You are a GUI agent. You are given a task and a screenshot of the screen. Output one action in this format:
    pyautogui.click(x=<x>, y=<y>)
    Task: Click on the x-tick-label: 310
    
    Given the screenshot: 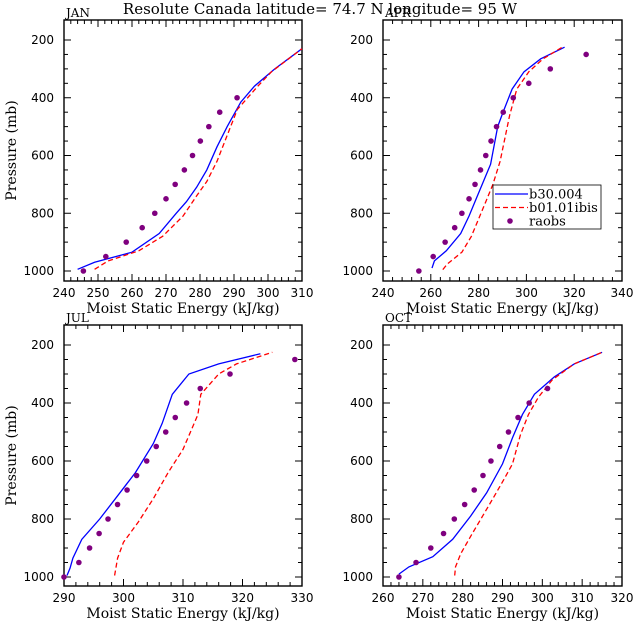 What is the action you would take?
    pyautogui.click(x=183, y=598)
    